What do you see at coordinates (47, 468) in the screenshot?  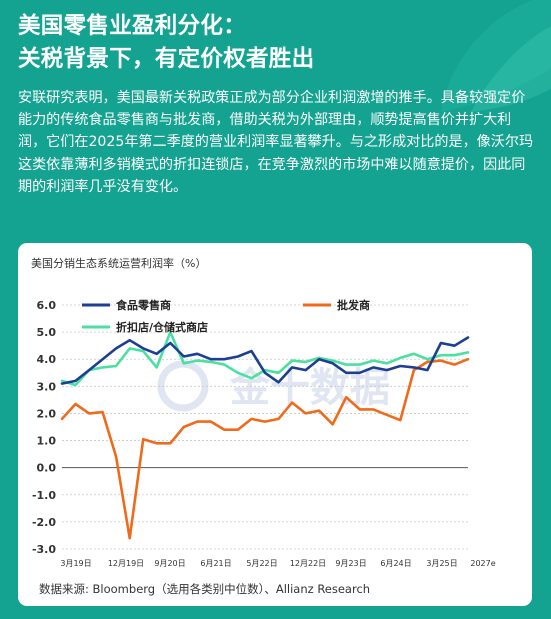 I see `y-tick-label: 0.0` at bounding box center [47, 468].